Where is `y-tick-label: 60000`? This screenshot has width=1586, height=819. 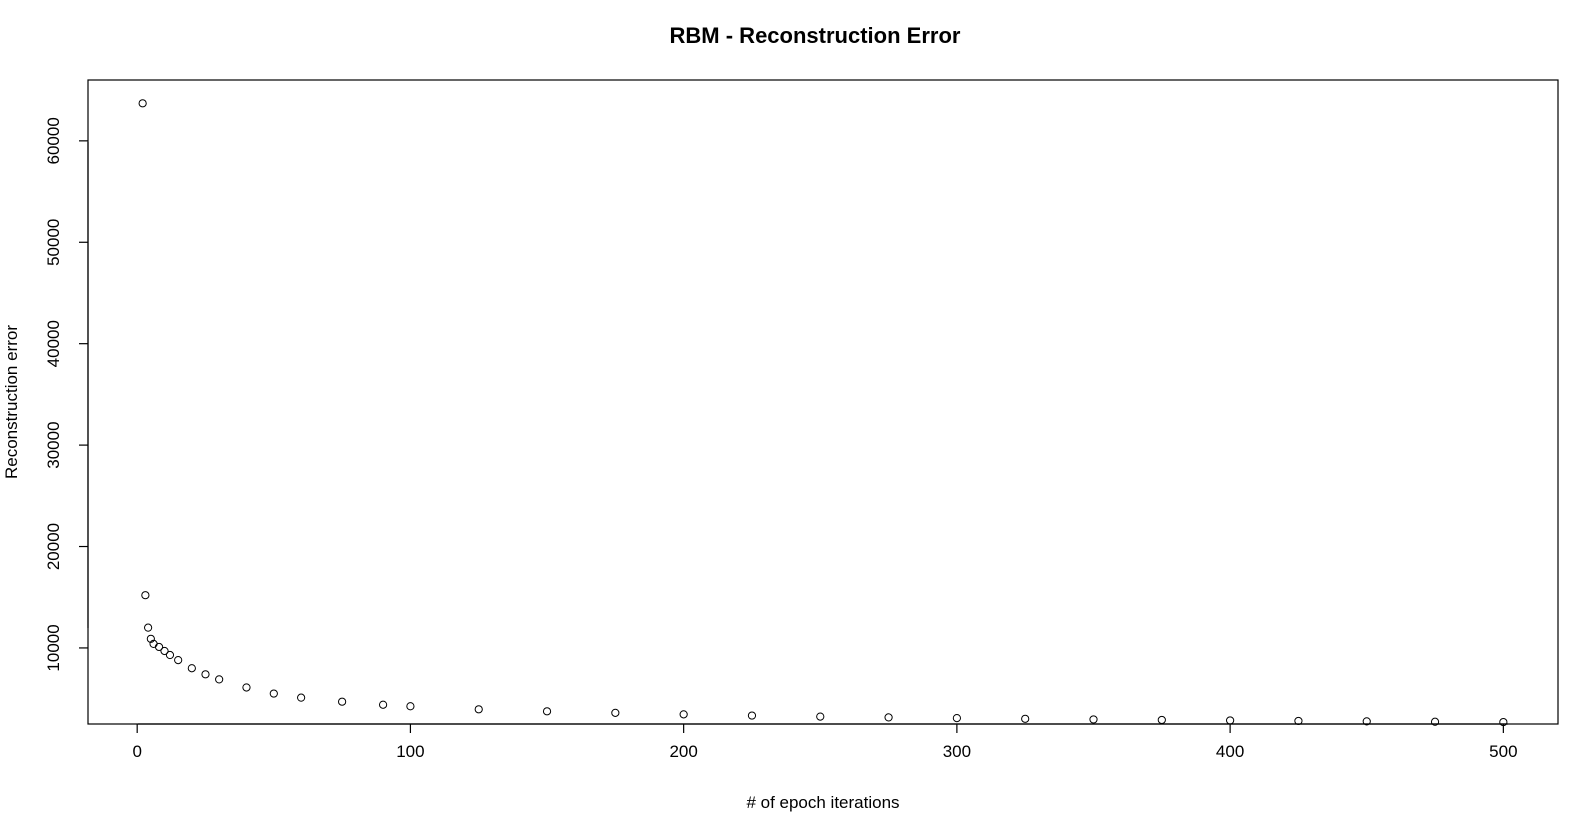 y-tick-label: 60000 is located at coordinates (53, 140).